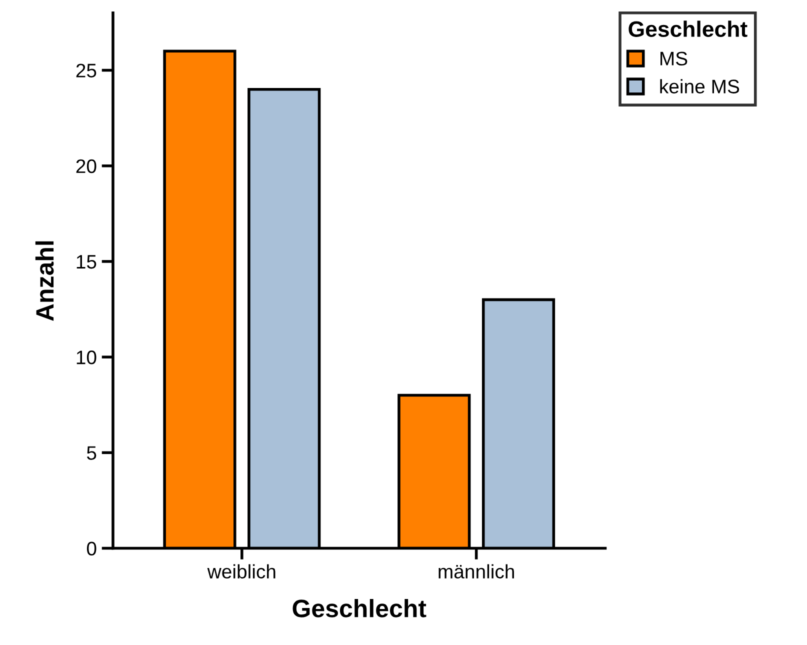 The height and width of the screenshot is (645, 807). Describe the element at coordinates (359, 608) in the screenshot. I see `x-axis-title: Geschlecht` at that location.